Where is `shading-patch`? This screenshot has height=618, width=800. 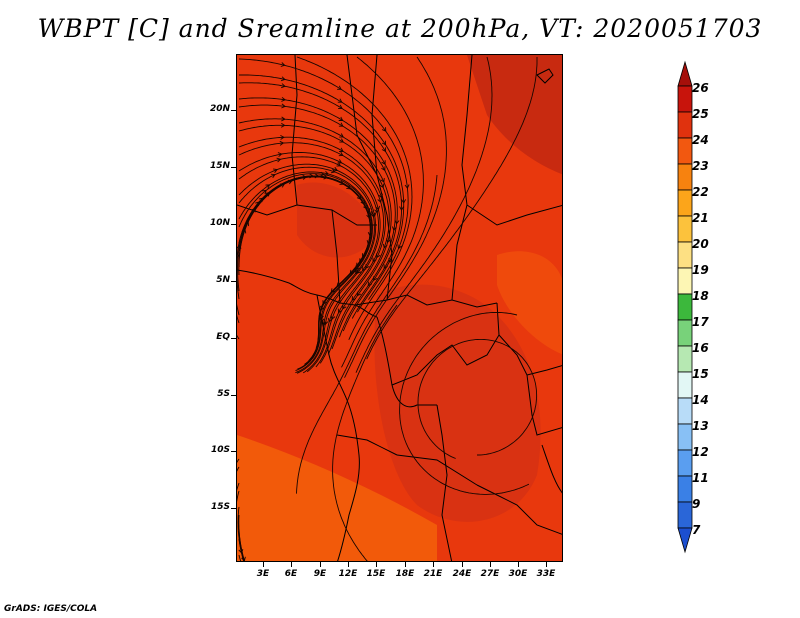 shading-patch is located at coordinates (529, 303).